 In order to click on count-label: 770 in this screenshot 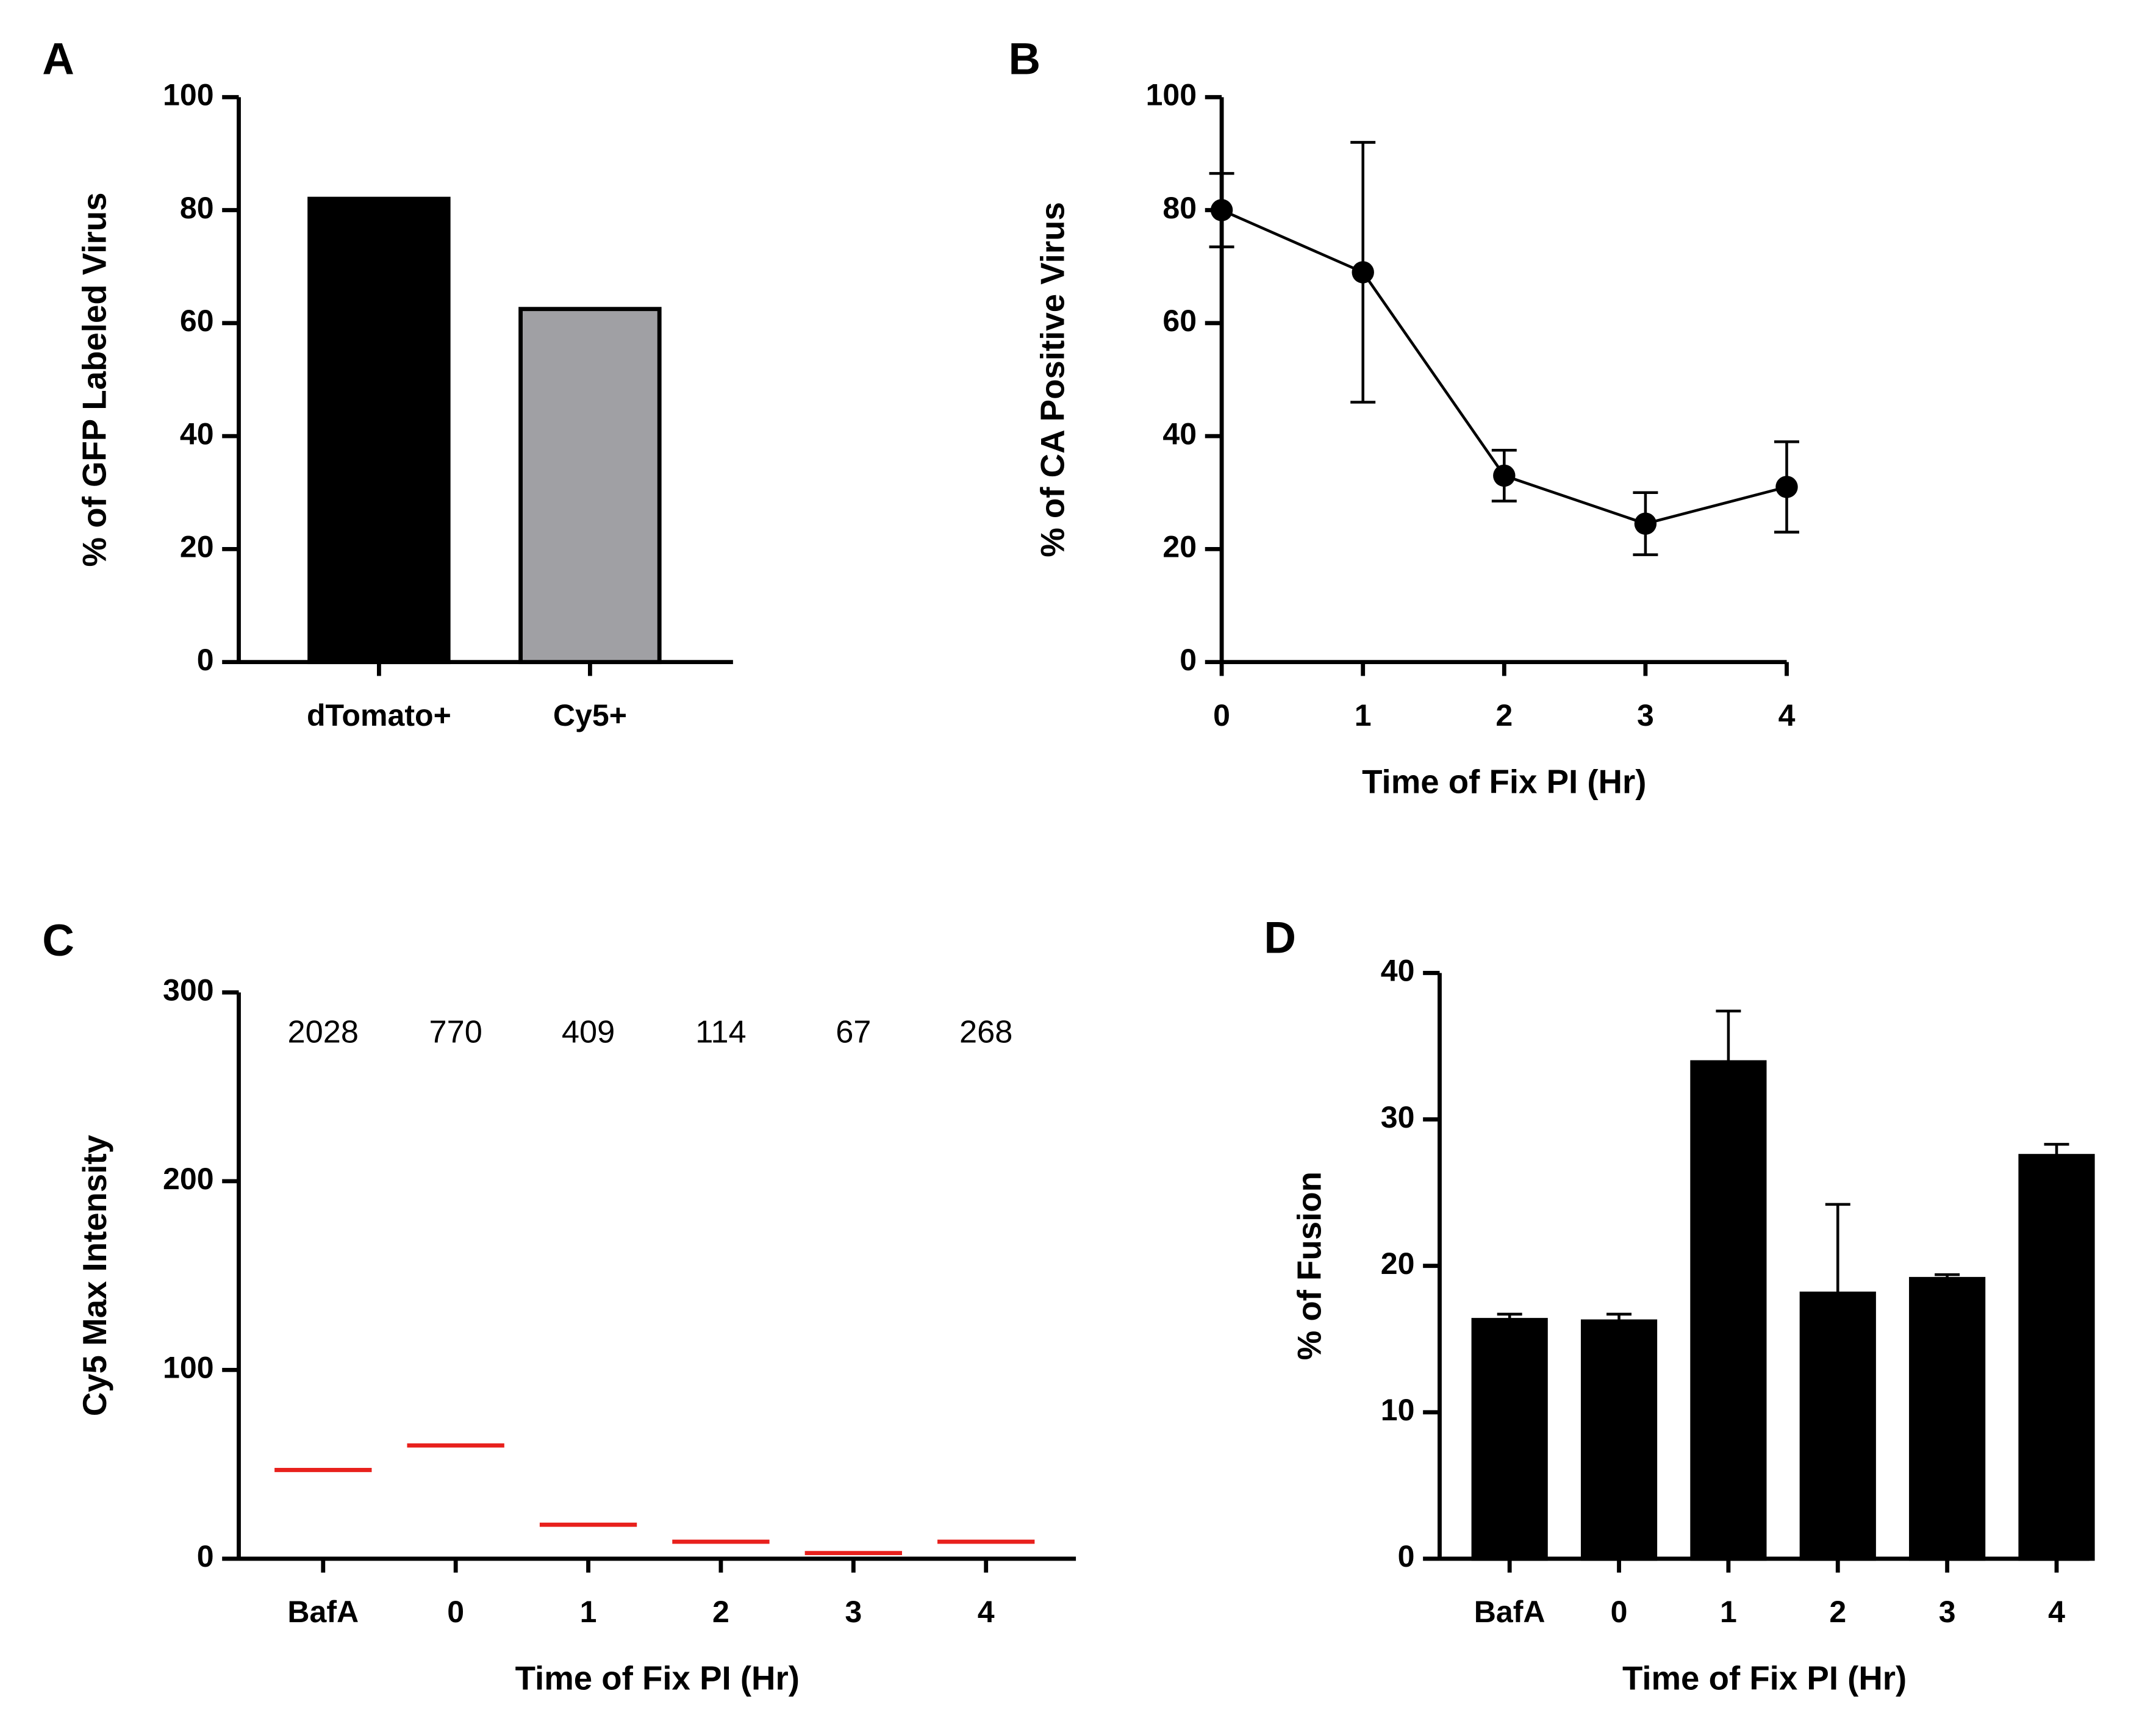, I will do `click(455, 1032)`.